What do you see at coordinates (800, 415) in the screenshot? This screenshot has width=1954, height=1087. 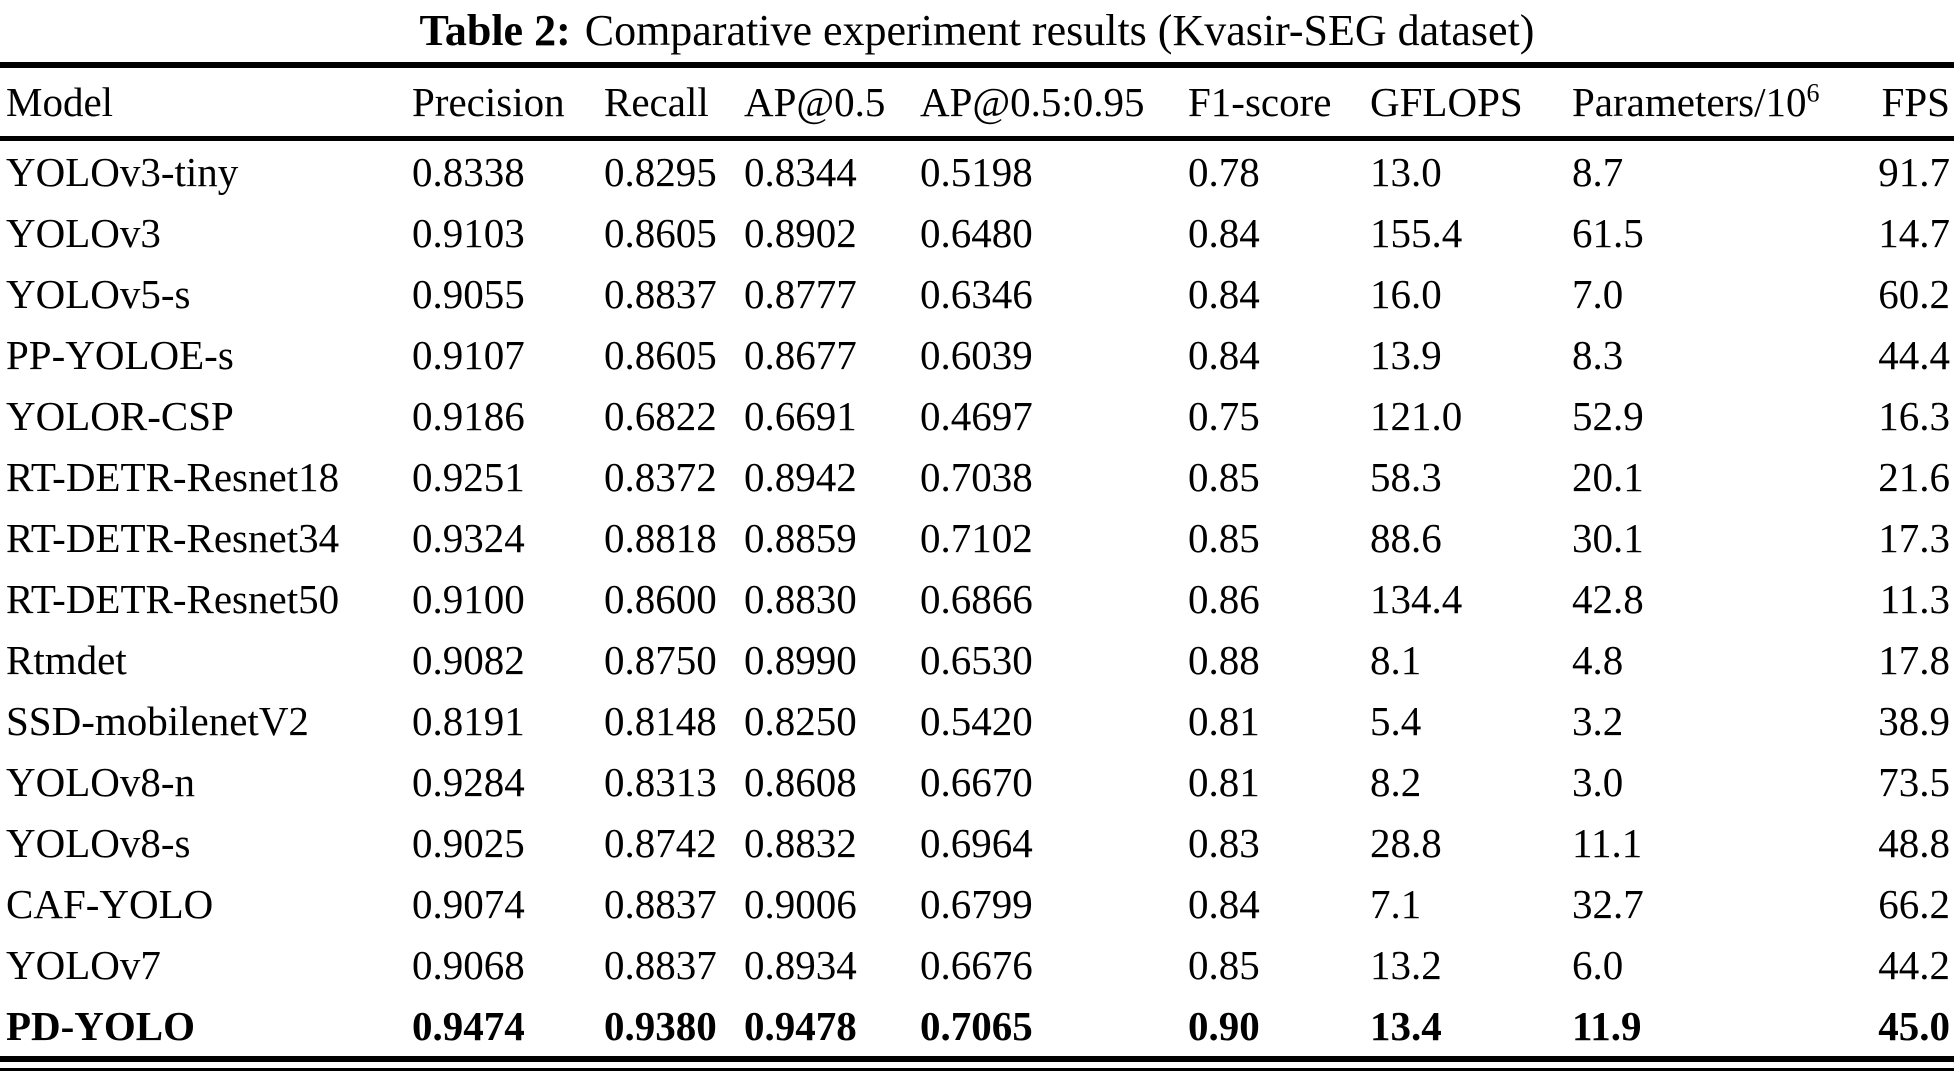 I see `ap05-cell: 0.6691` at bounding box center [800, 415].